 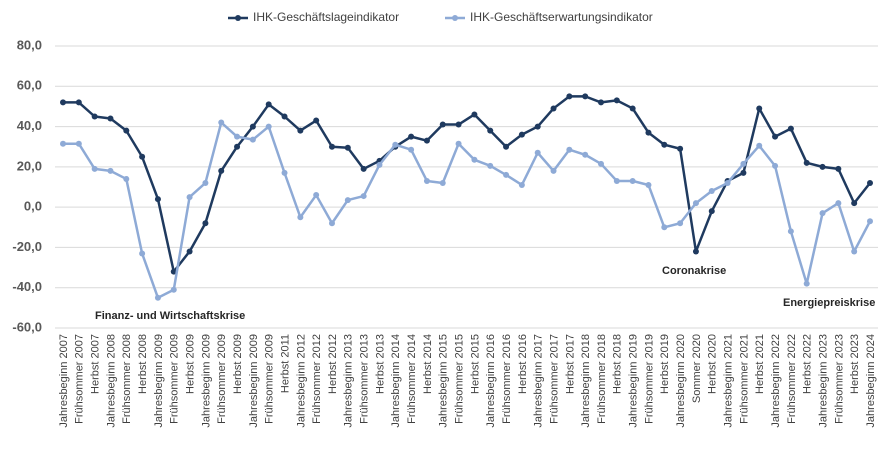 I want to click on x-tick-label: Jahresbeginn 2024, so click(x=871, y=381).